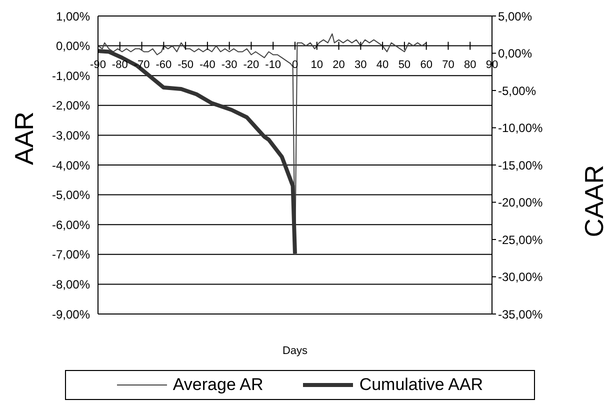  I want to click on y2-tick-label: -20,00%, so click(521, 203).